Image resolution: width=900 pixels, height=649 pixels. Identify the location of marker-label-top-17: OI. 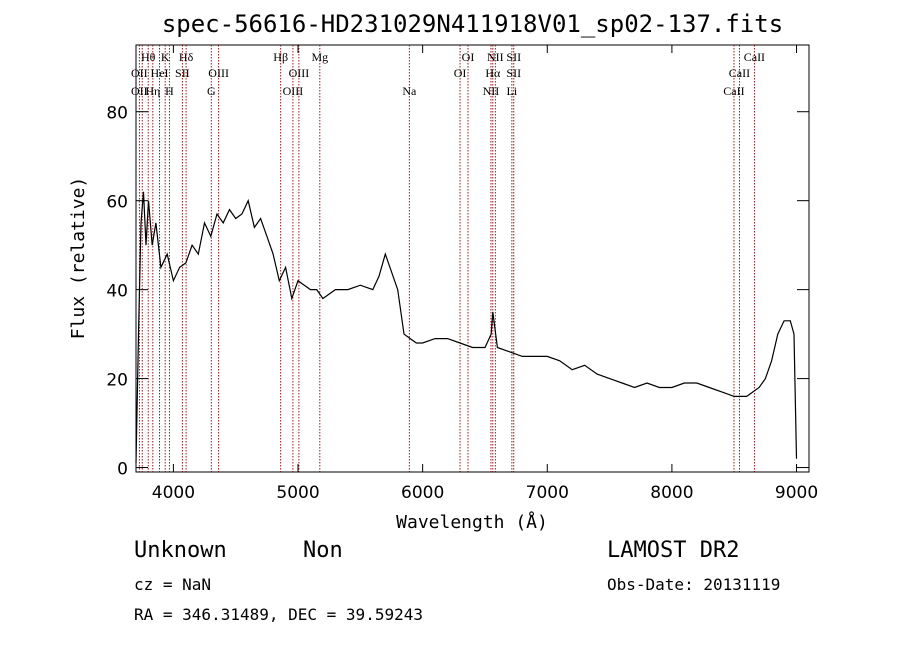
(468, 57).